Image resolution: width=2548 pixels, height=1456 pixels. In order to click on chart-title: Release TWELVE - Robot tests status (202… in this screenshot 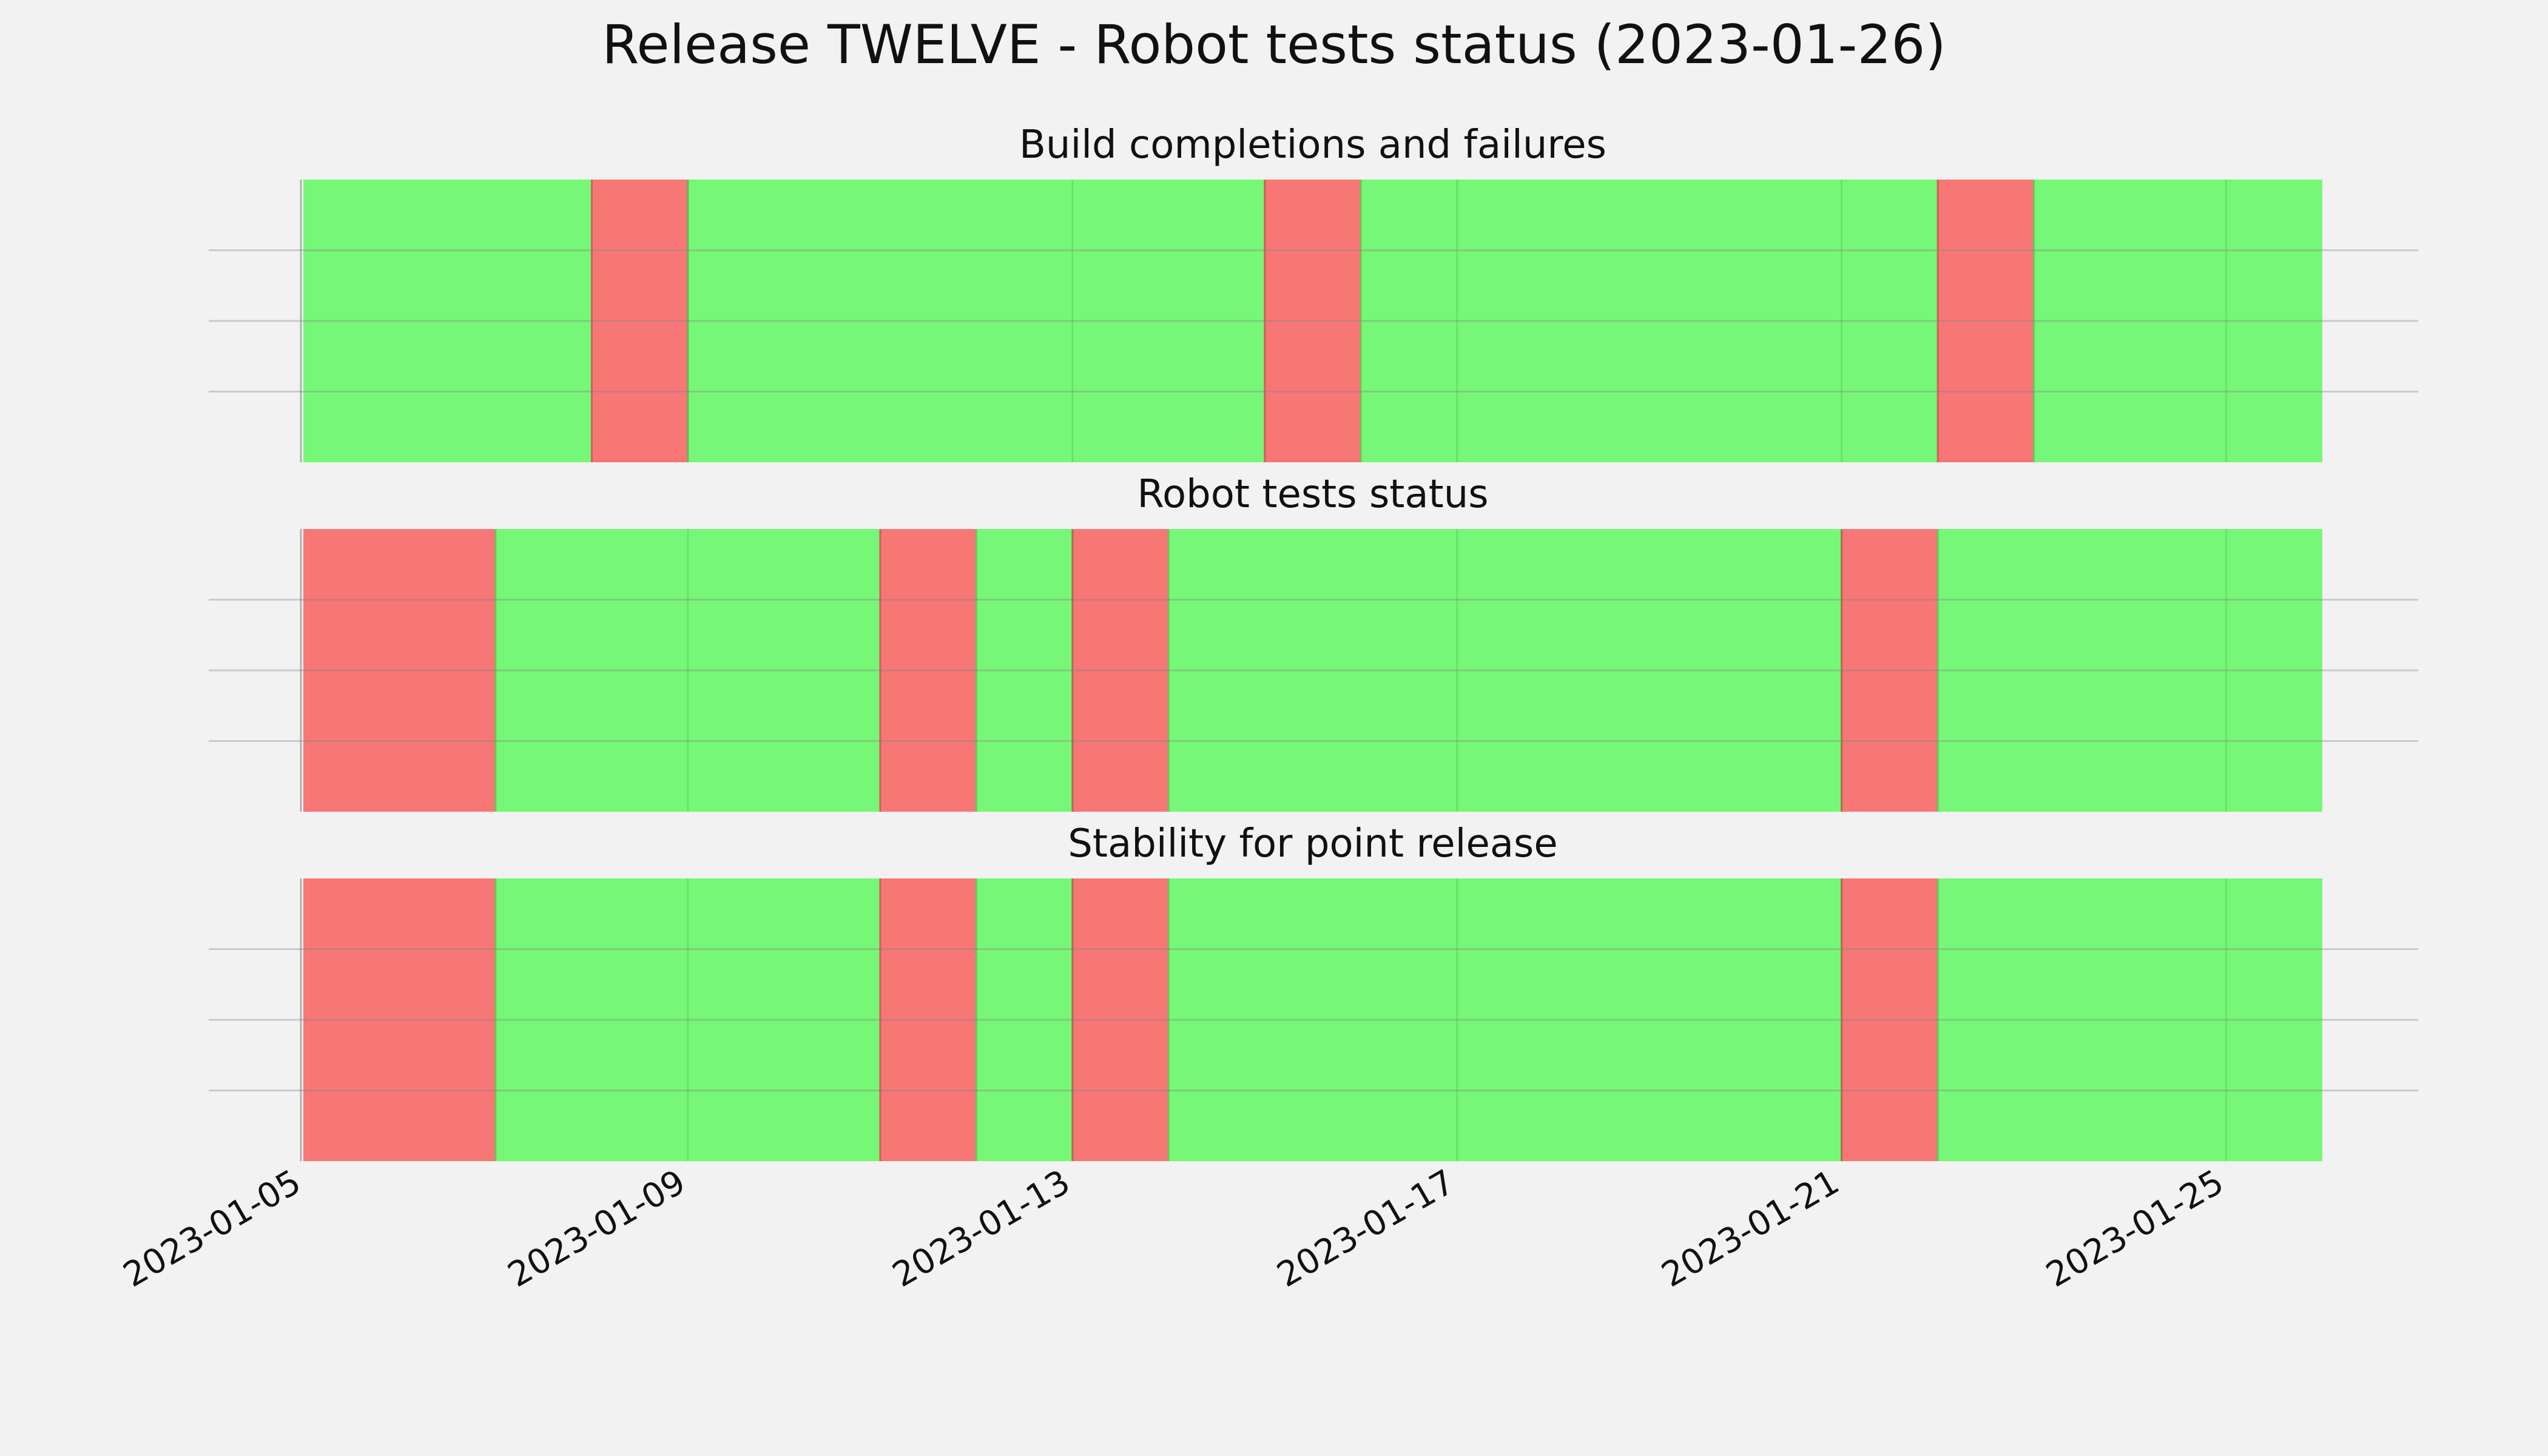, I will do `click(1274, 44)`.